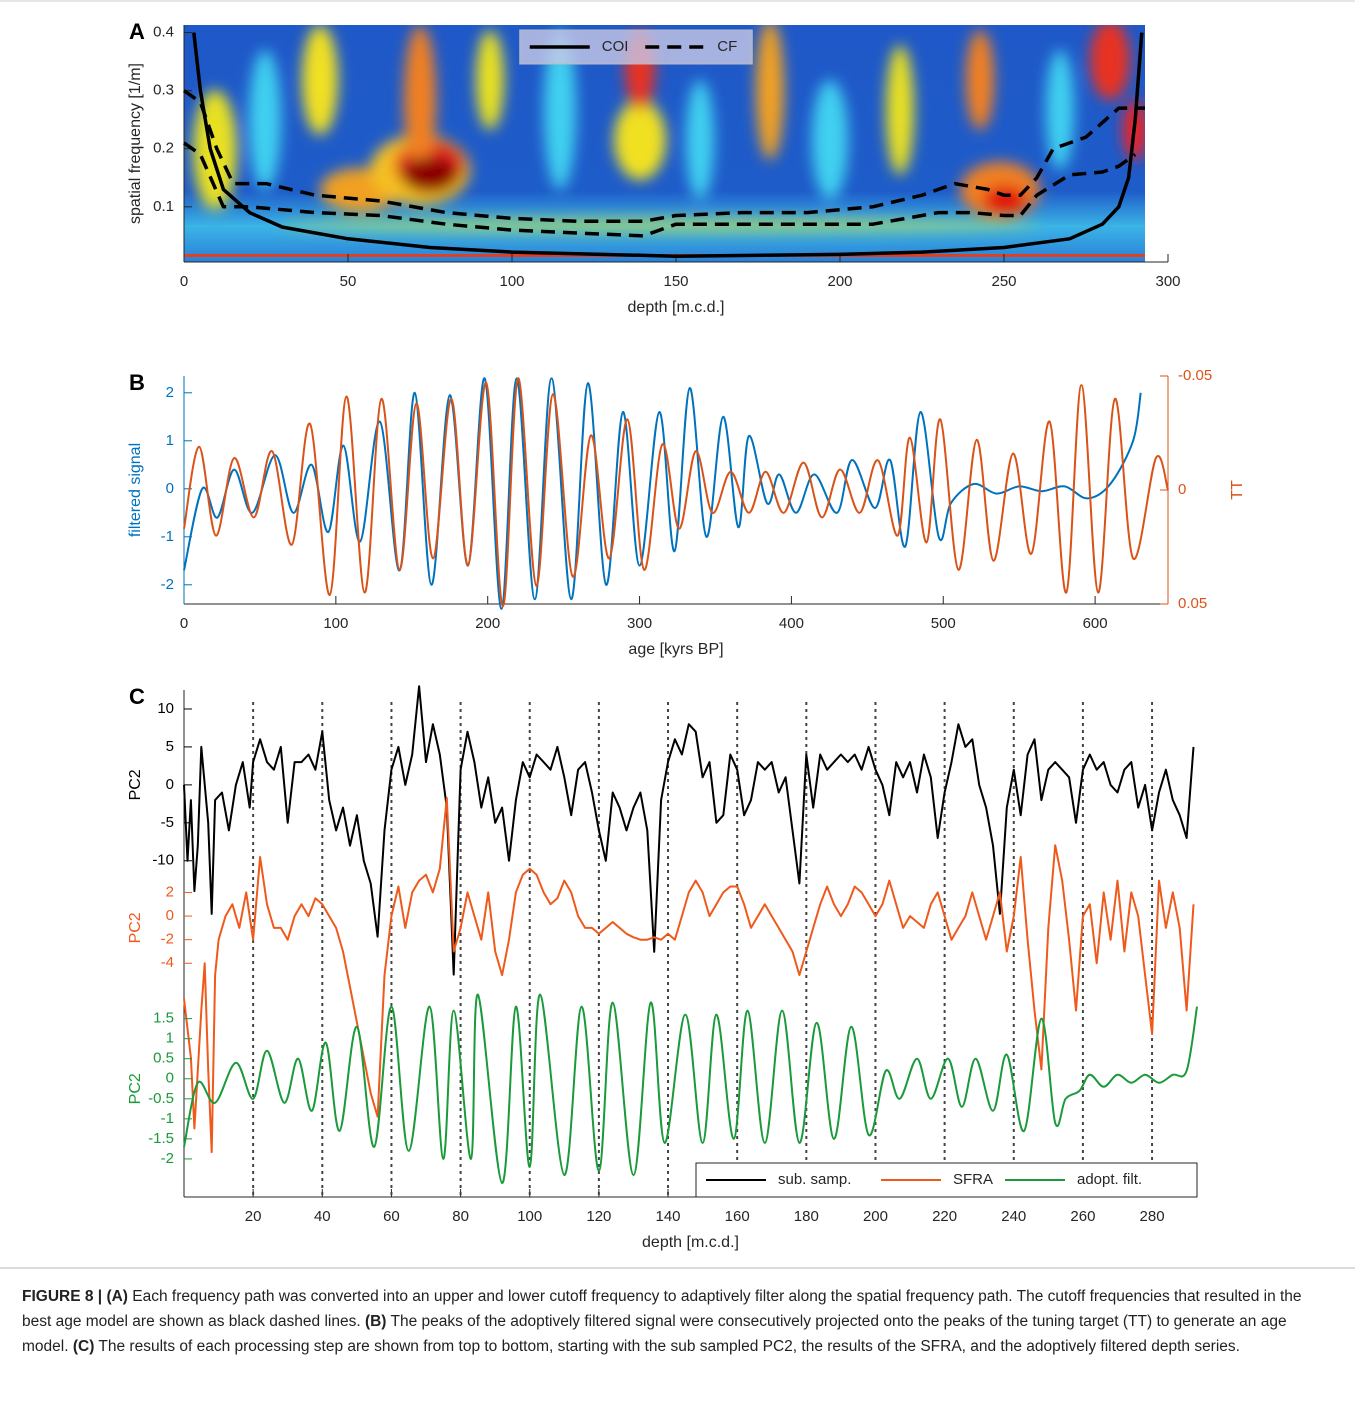 This screenshot has height=1407, width=1355. I want to click on caption-text: FIGURE 8 |, so click(64, 1296).